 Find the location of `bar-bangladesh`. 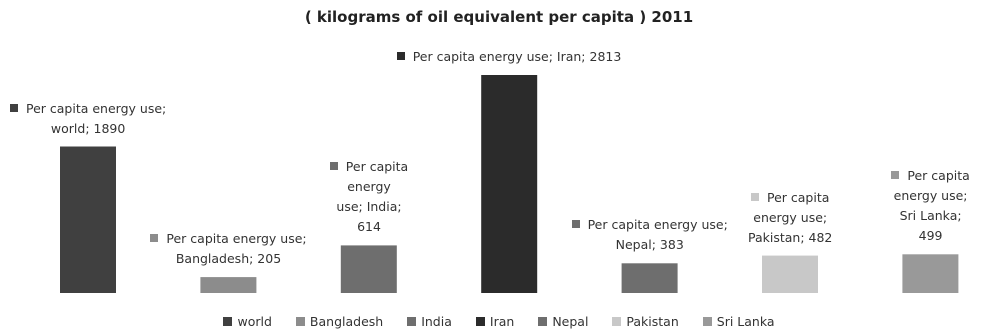

bar-bangladesh is located at coordinates (228, 285).